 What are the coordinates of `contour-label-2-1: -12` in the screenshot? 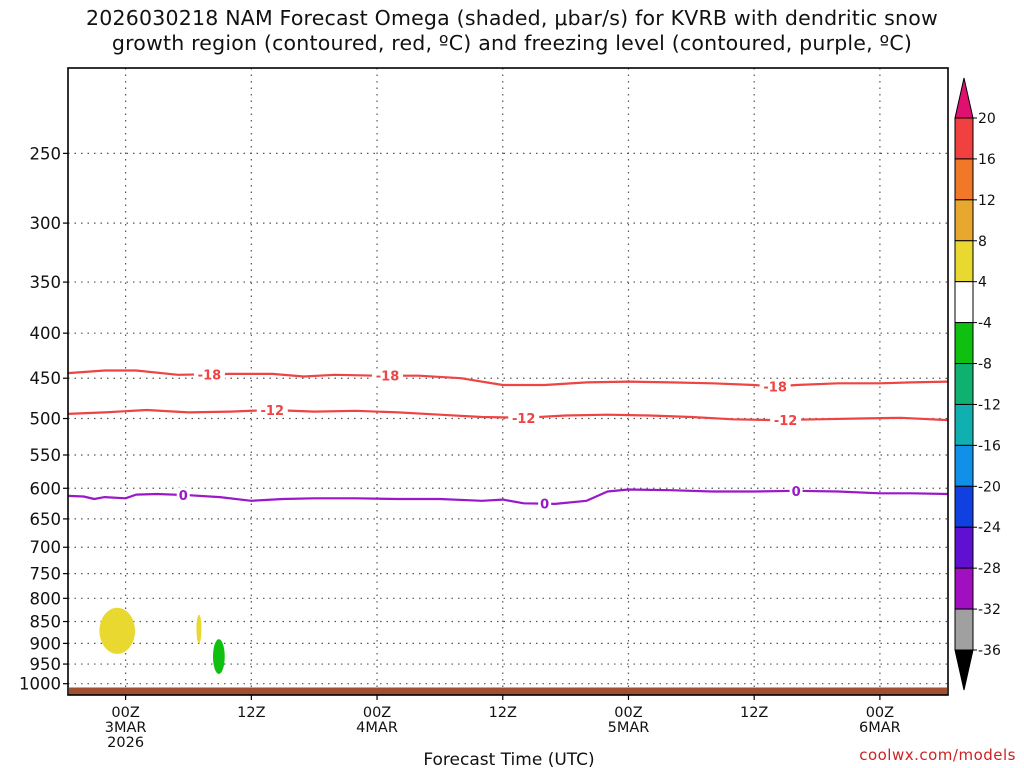 It's located at (273, 411).